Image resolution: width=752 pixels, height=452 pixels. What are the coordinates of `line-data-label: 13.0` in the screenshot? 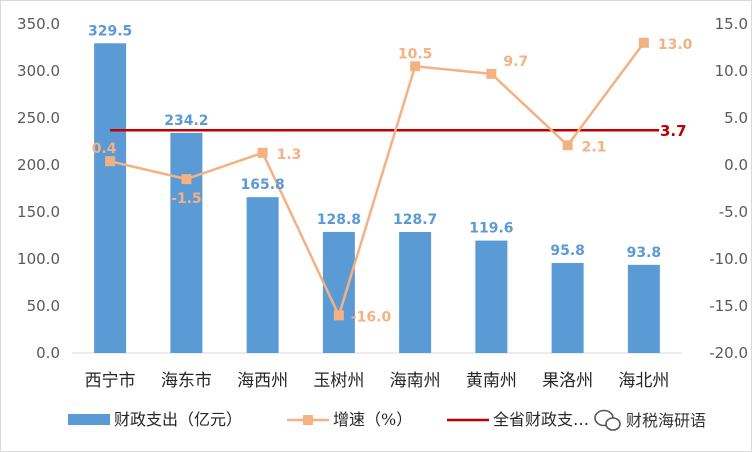 It's located at (675, 45).